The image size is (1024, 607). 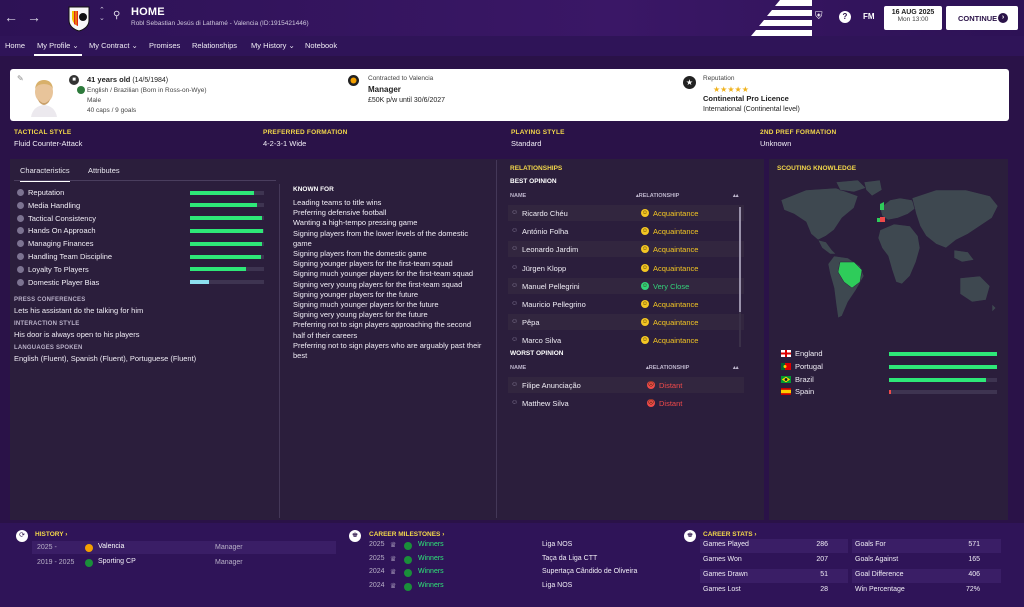 What do you see at coordinates (34, 17) in the screenshot?
I see `forward-arrow-icon: →` at bounding box center [34, 17].